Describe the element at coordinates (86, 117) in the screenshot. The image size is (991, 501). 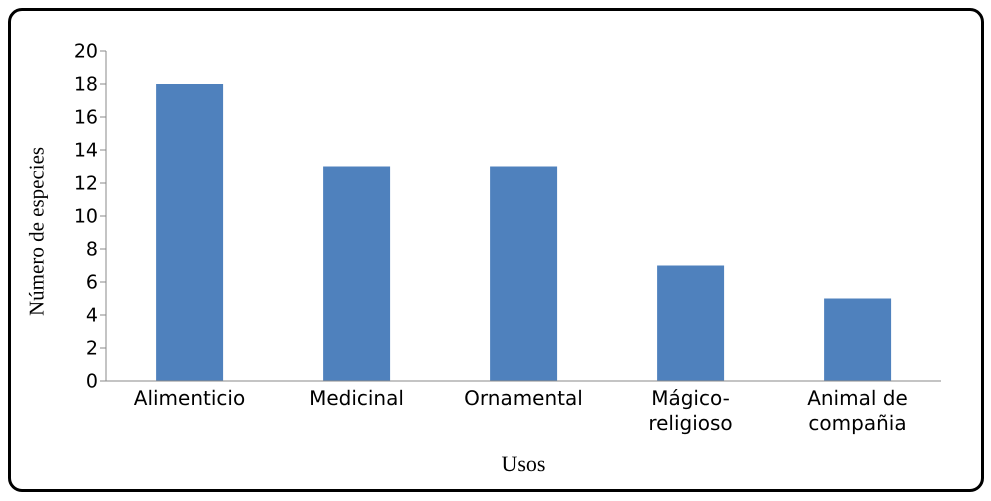
I see `y-tick-label: 16` at that location.